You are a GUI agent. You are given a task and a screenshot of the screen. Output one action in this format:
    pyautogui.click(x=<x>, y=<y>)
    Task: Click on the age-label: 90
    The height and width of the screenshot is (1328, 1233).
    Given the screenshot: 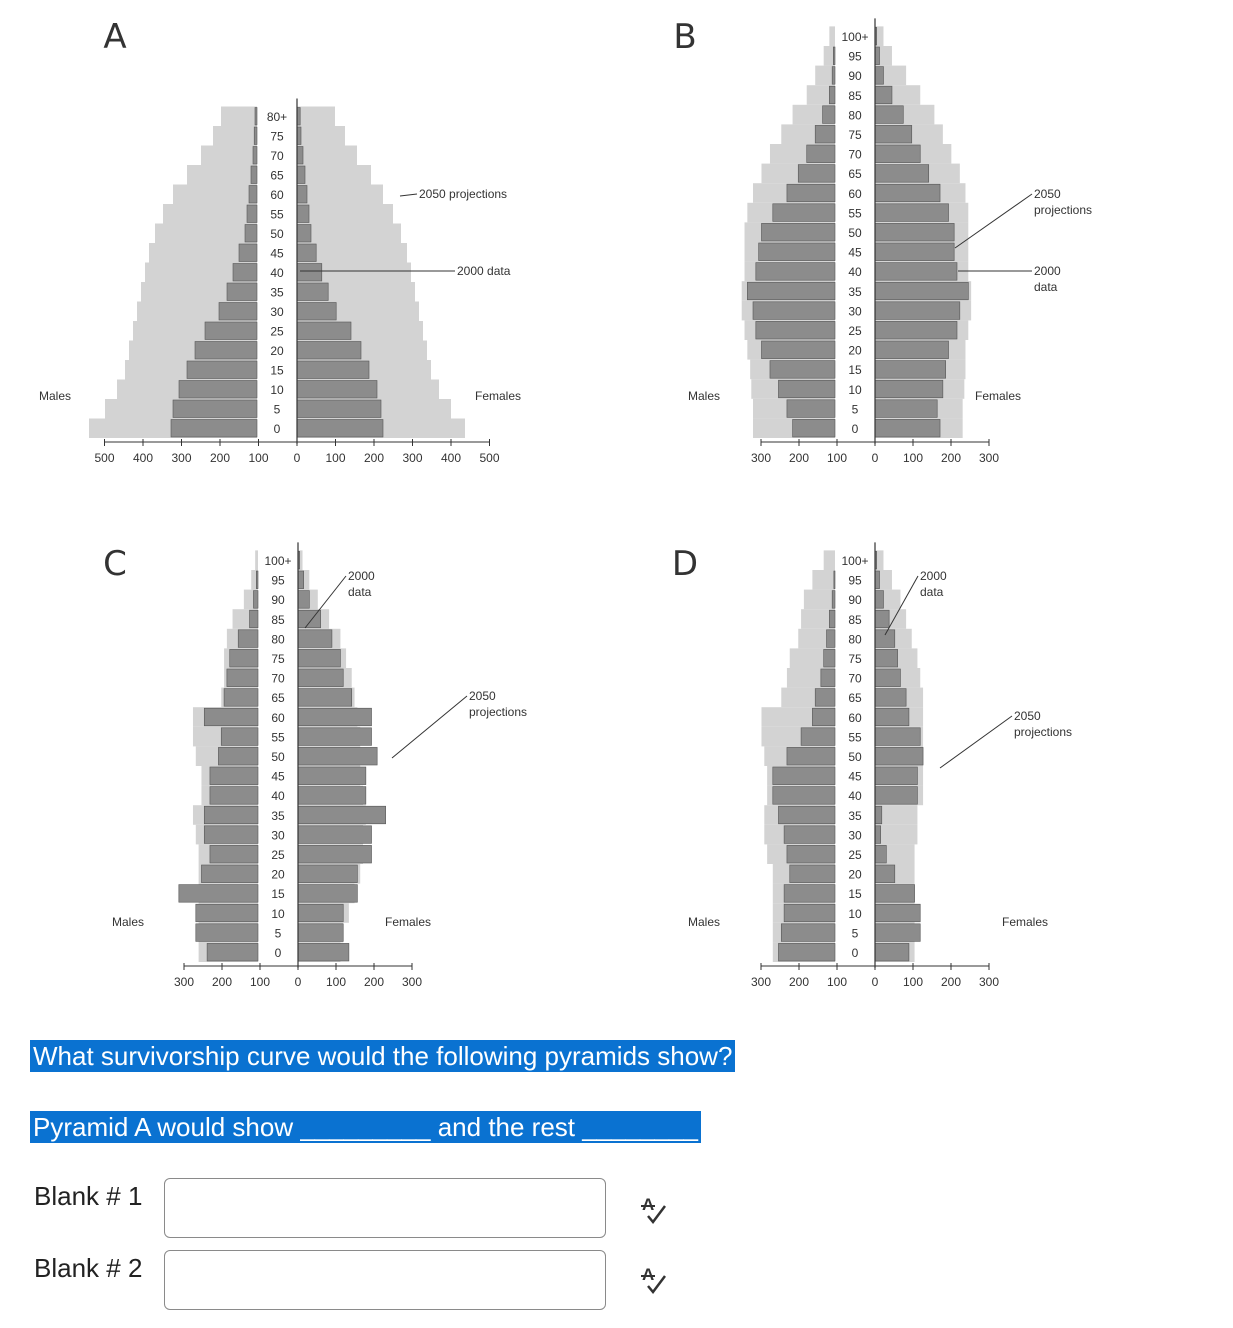 What is the action you would take?
    pyautogui.click(x=855, y=76)
    